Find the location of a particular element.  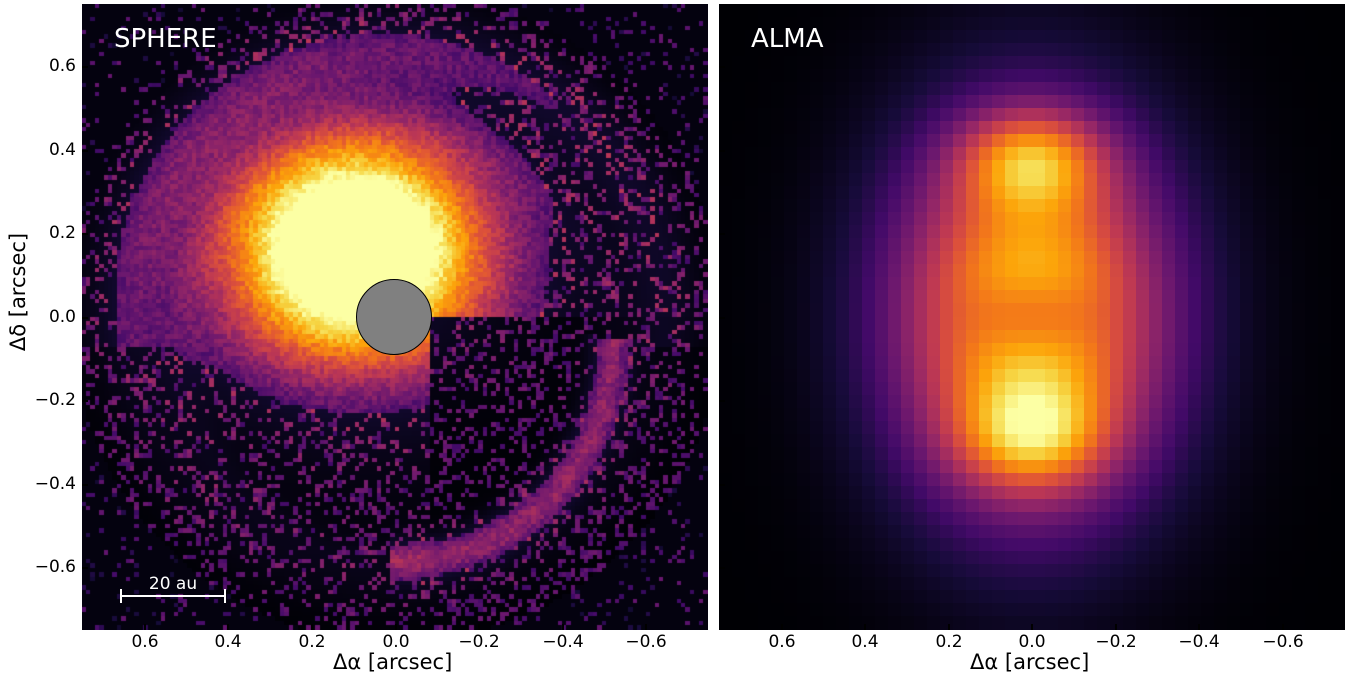

alma-x-tick-label: 0.2 is located at coordinates (949, 642).